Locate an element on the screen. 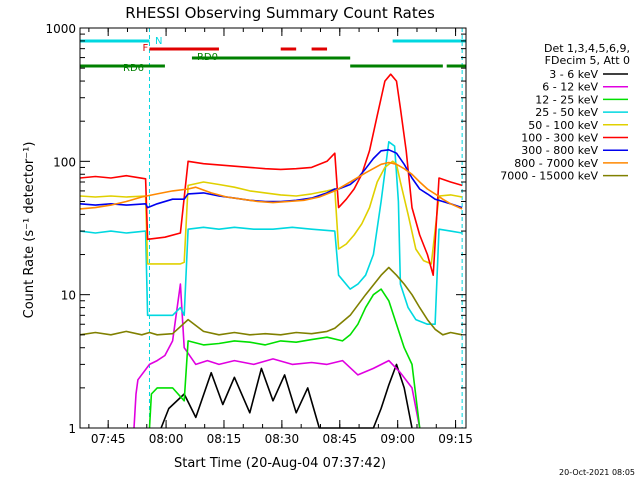  legend-label-3: 25 - 50 keV is located at coordinates (566, 112).